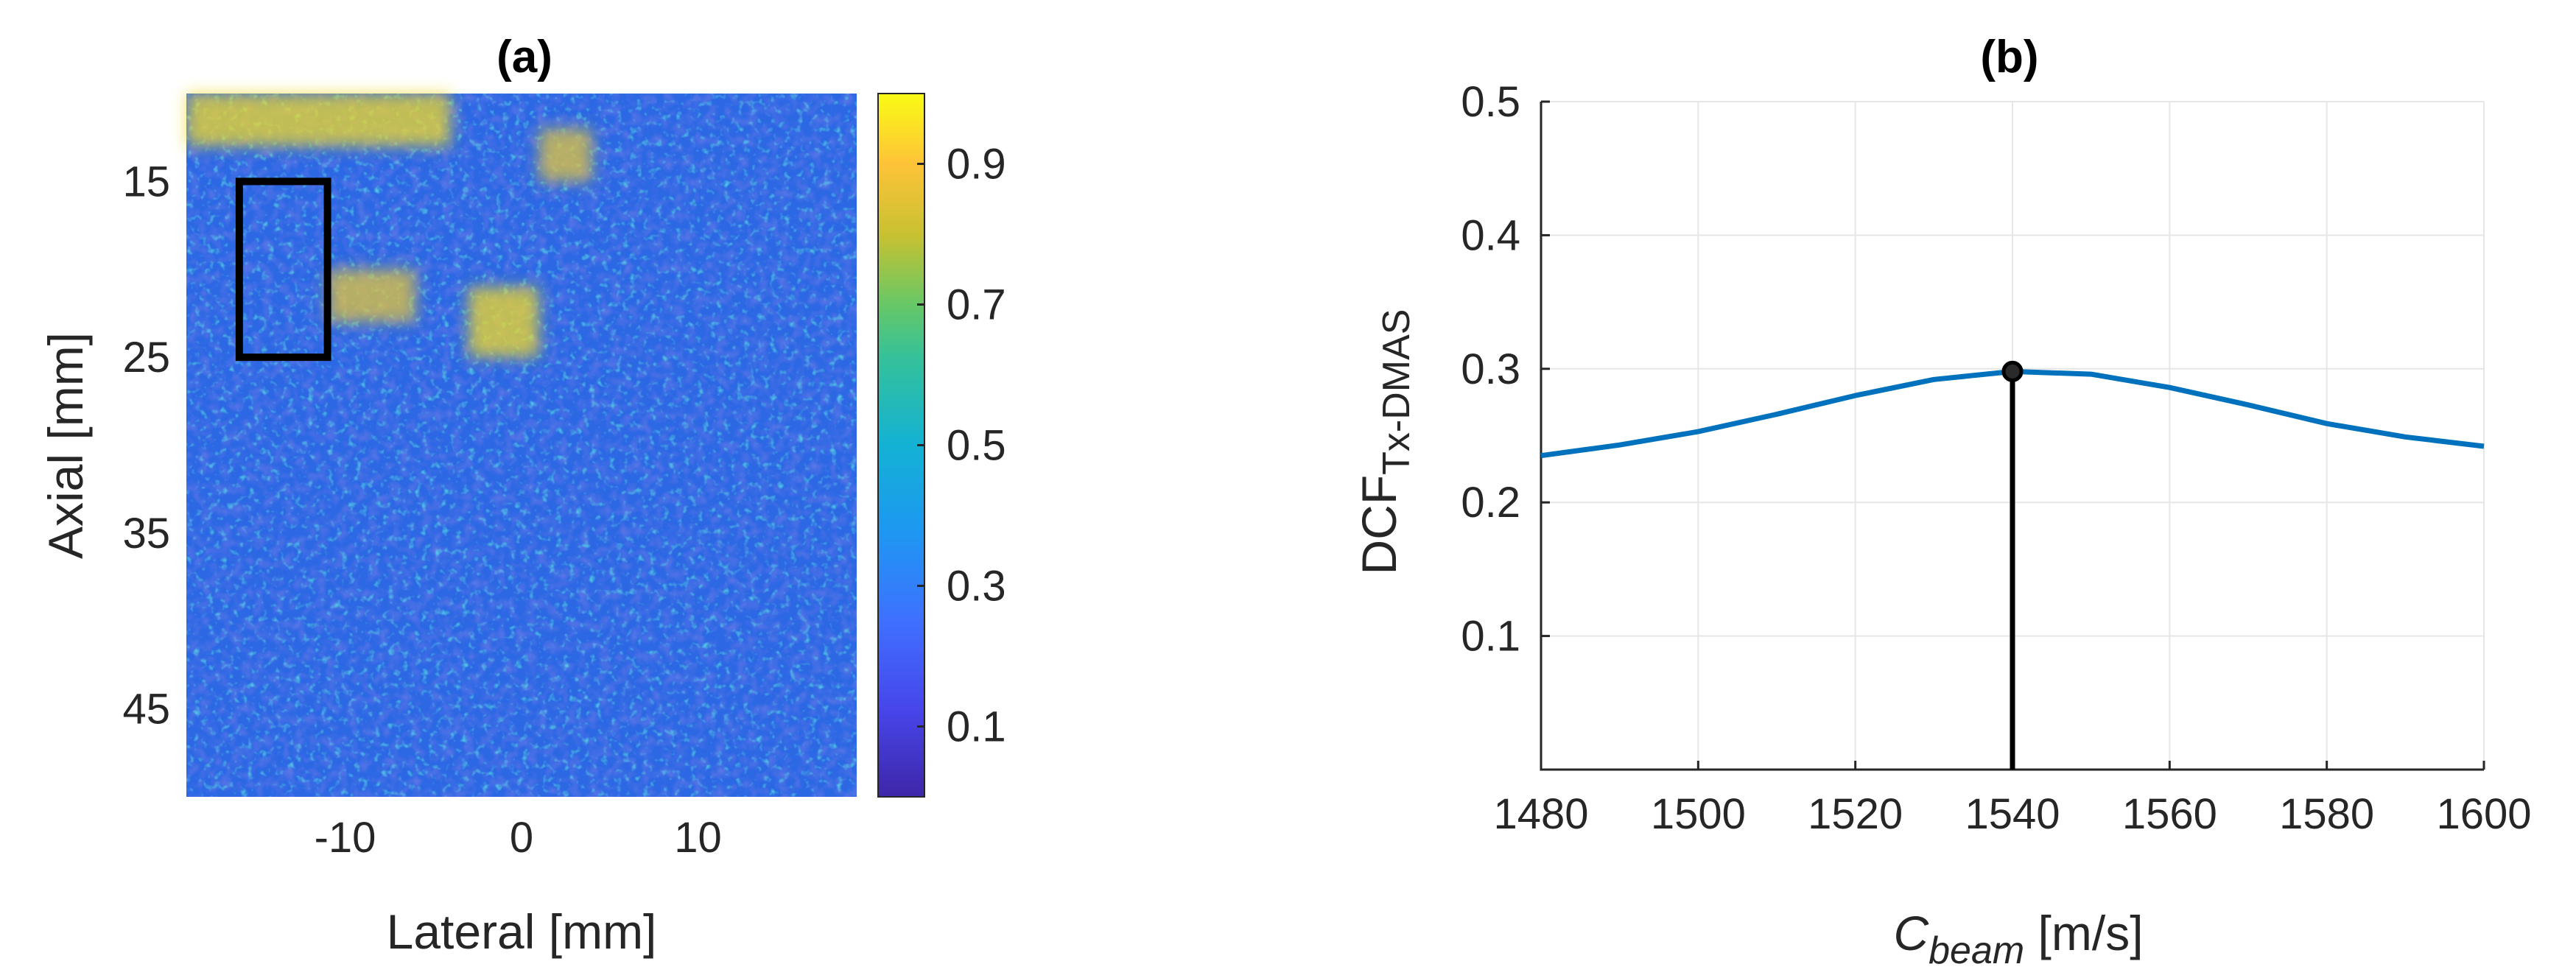  Describe the element at coordinates (698, 838) in the screenshot. I see `x-tick-label: 10` at that location.